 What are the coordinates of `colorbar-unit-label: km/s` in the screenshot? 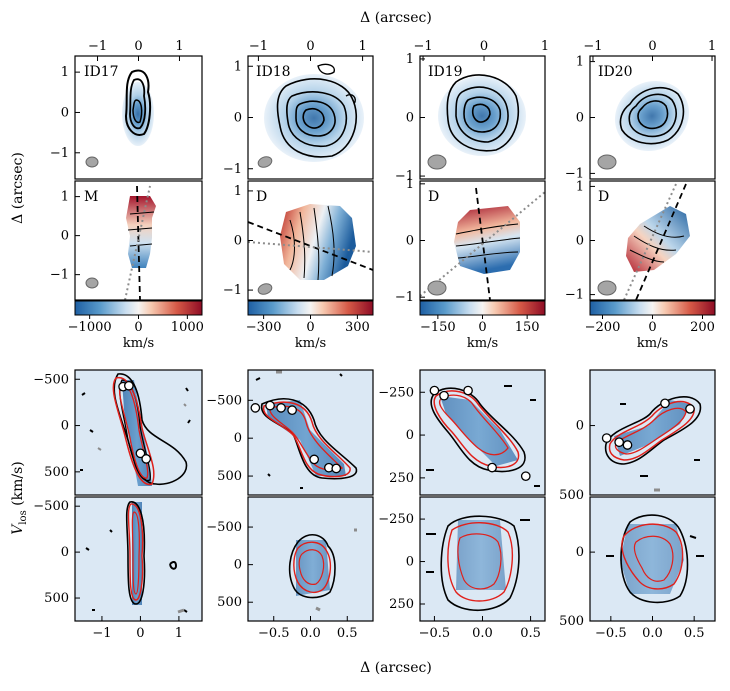 It's located at (482, 343).